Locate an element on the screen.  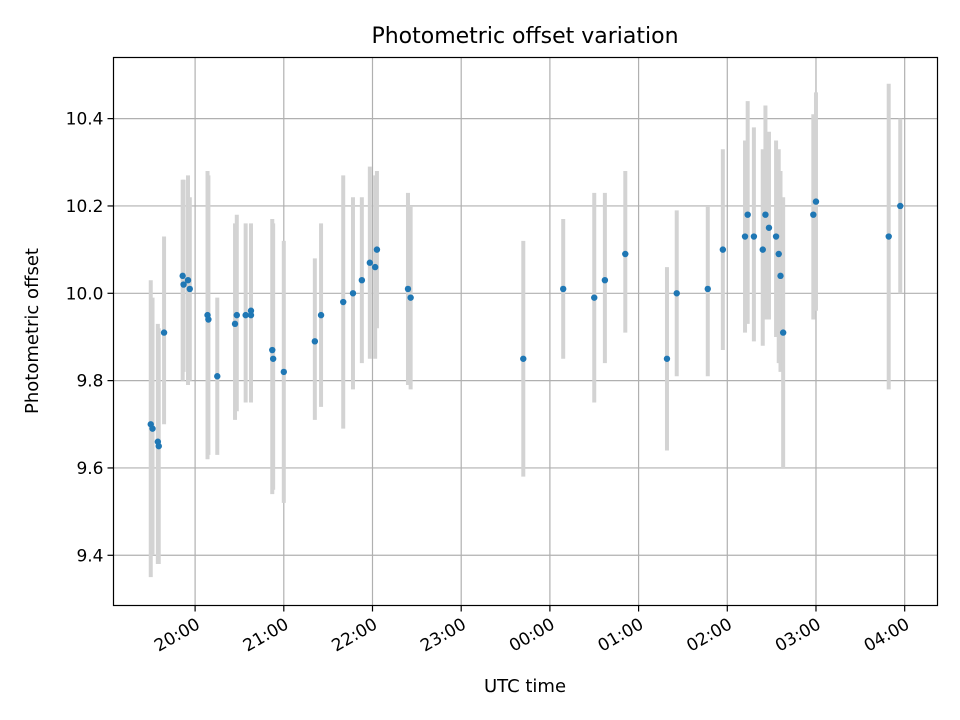
y-tick-label: 9.8 is located at coordinates (89, 382).